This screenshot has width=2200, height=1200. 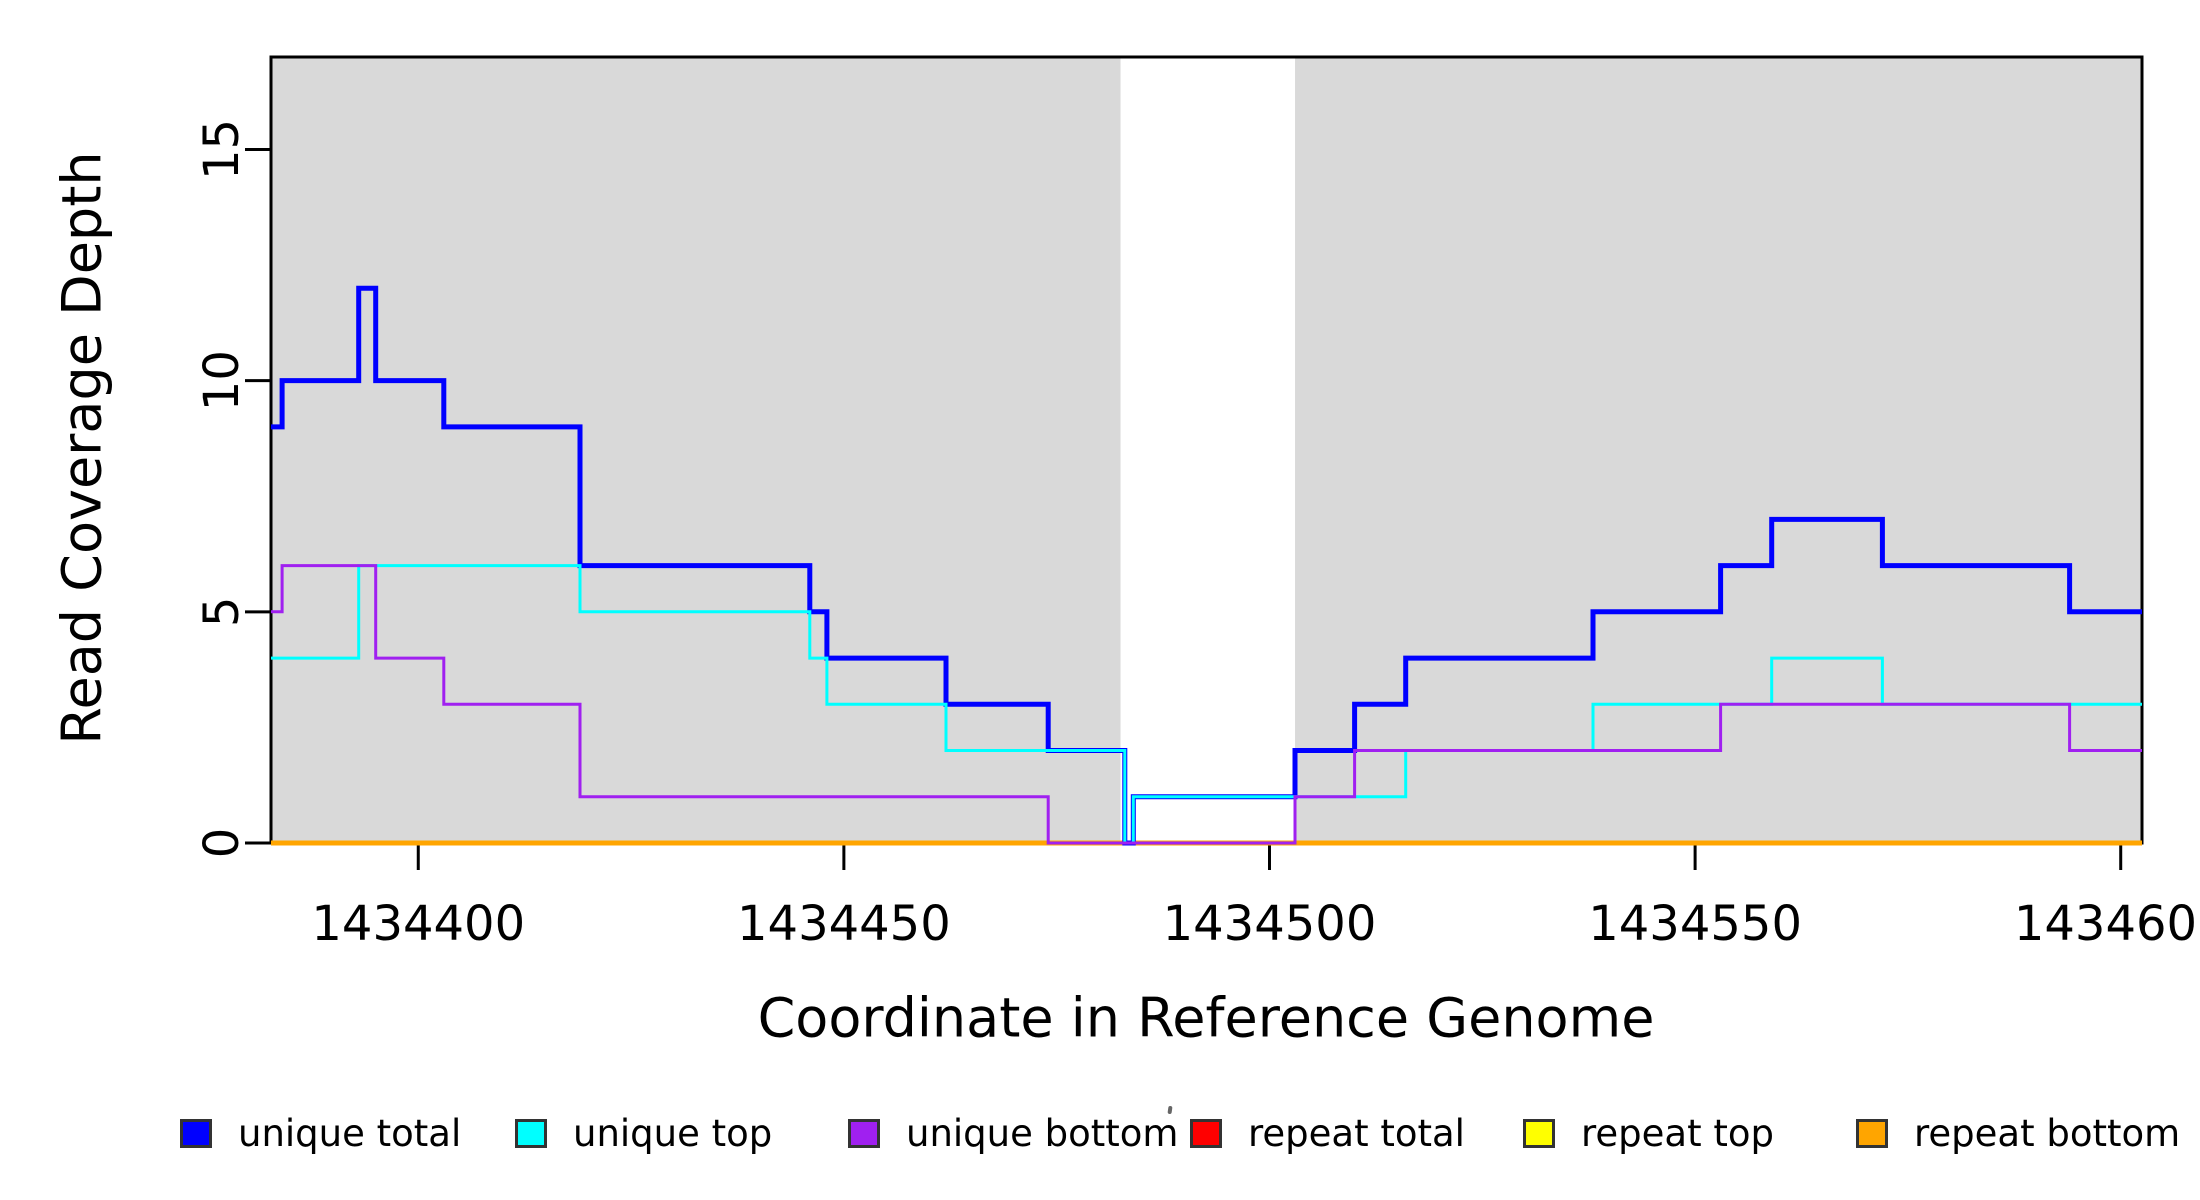 What do you see at coordinates (844, 924) in the screenshot?
I see `x-tick-label: 1434450` at bounding box center [844, 924].